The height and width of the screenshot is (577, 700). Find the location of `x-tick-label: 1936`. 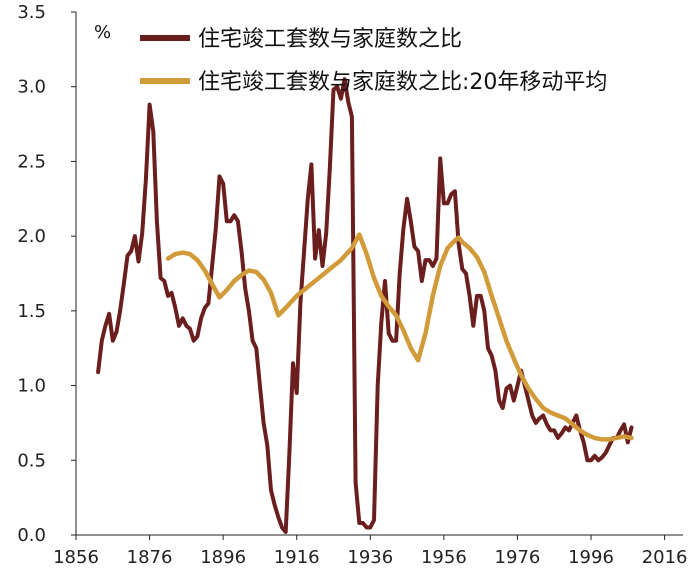

x-tick-label: 1936 is located at coordinates (370, 557).